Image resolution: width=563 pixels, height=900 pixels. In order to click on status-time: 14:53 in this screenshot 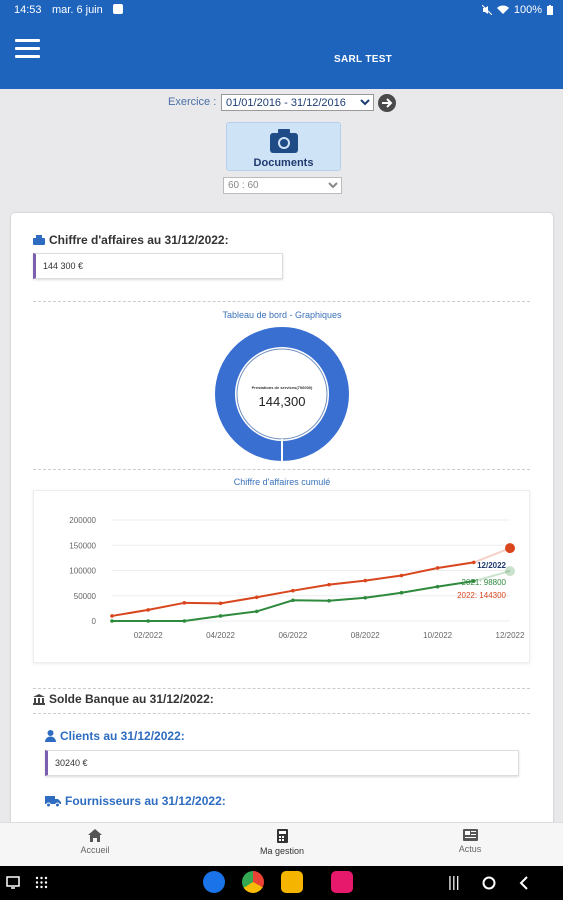, I will do `click(28, 10)`.